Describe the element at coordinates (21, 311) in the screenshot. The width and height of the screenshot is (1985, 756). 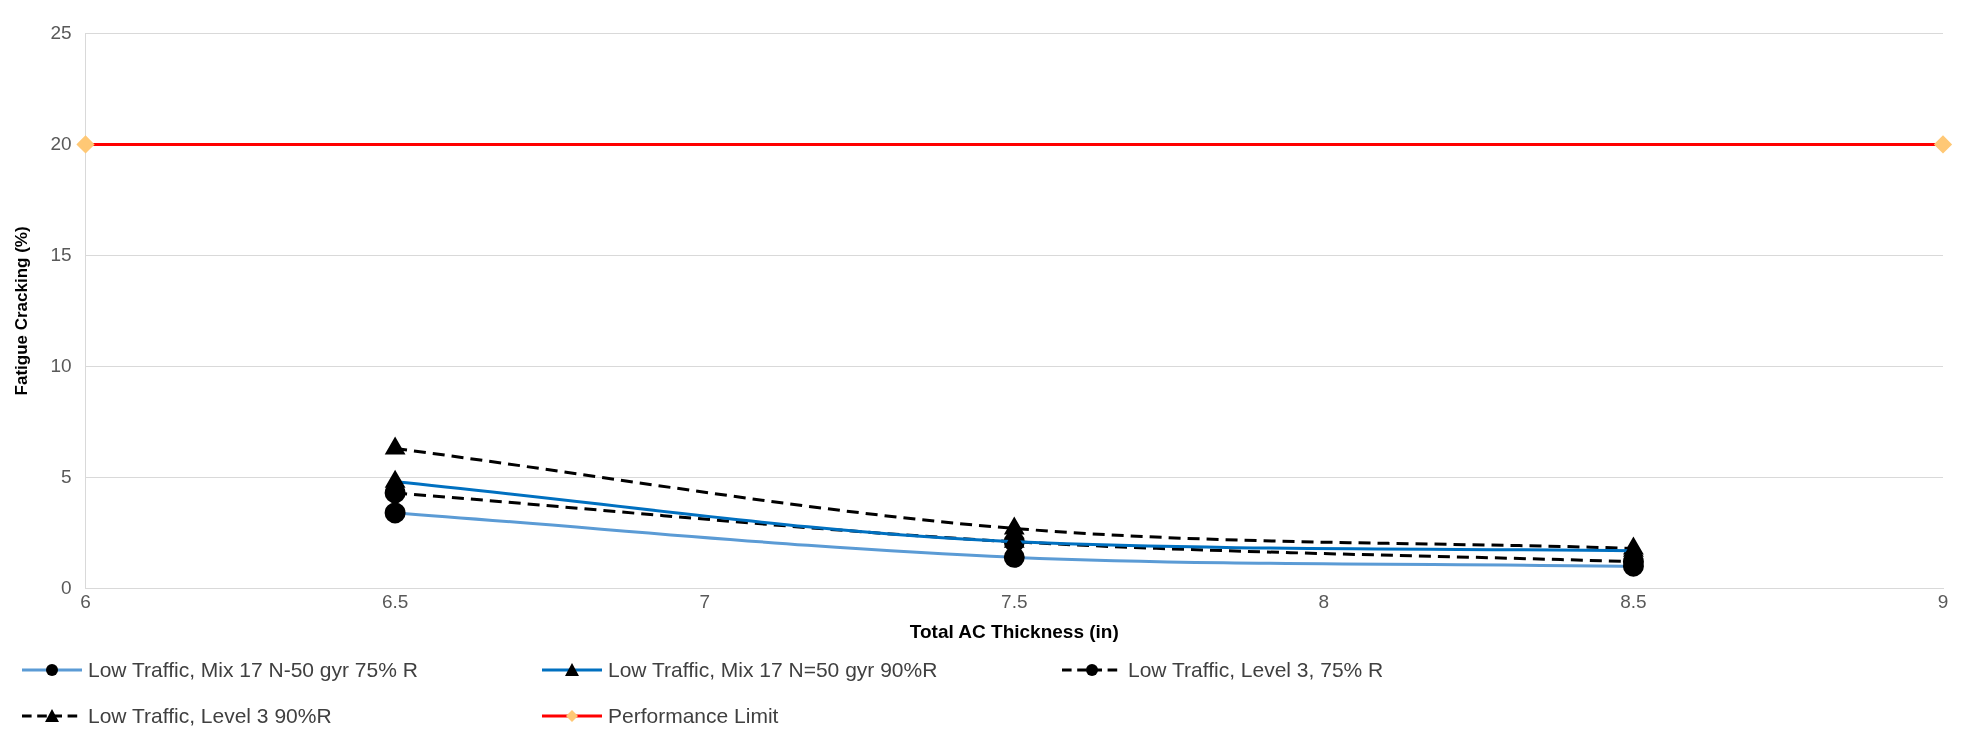
I see `y-axis-title: Fatigue Cracking (%)` at that location.